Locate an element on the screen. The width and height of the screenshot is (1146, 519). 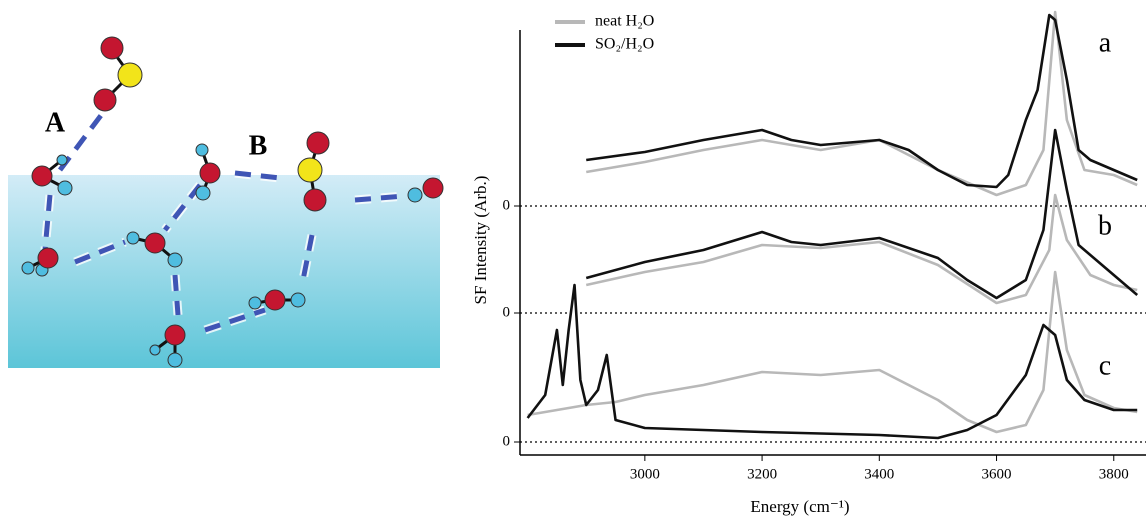
x-tick-label: 3400 is located at coordinates (879, 474).